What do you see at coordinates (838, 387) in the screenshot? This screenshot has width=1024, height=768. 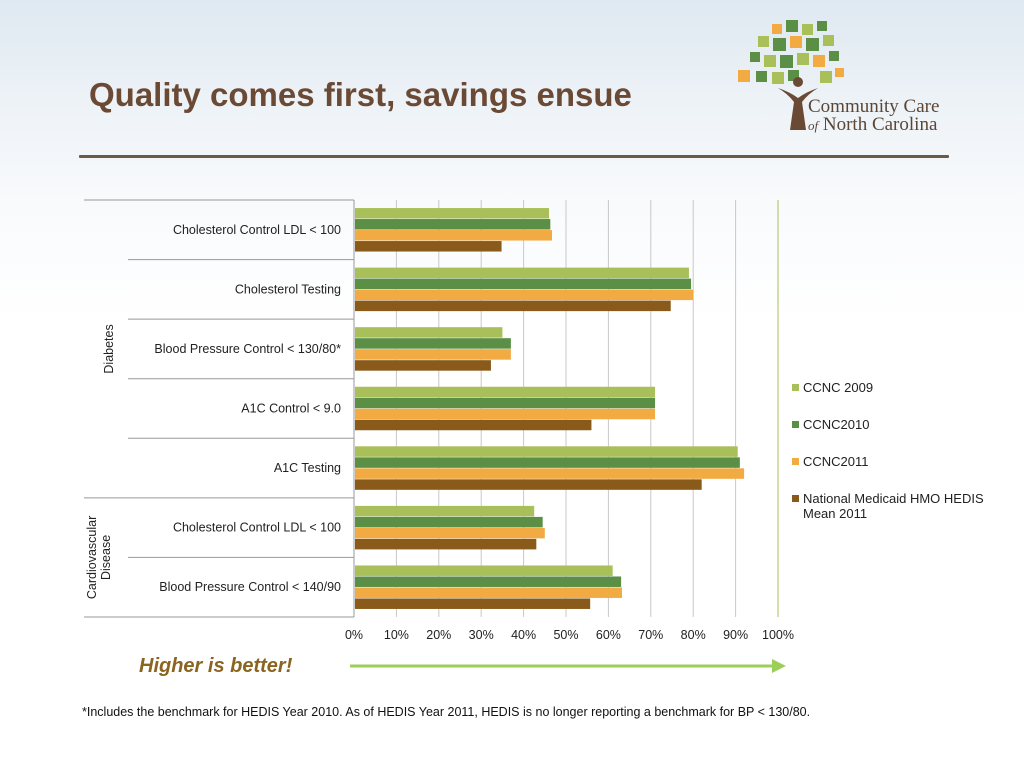 I see `legend-label-ccnc-2009: CCNC 2009` at bounding box center [838, 387].